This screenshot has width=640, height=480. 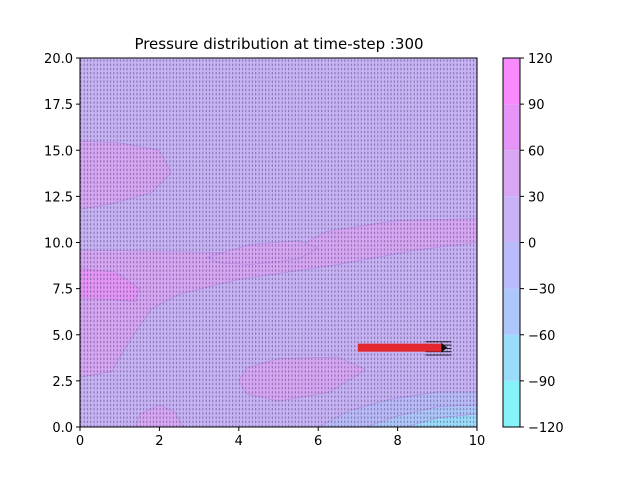 What do you see at coordinates (536, 197) in the screenshot?
I see `colorbar-tick-label: 30` at bounding box center [536, 197].